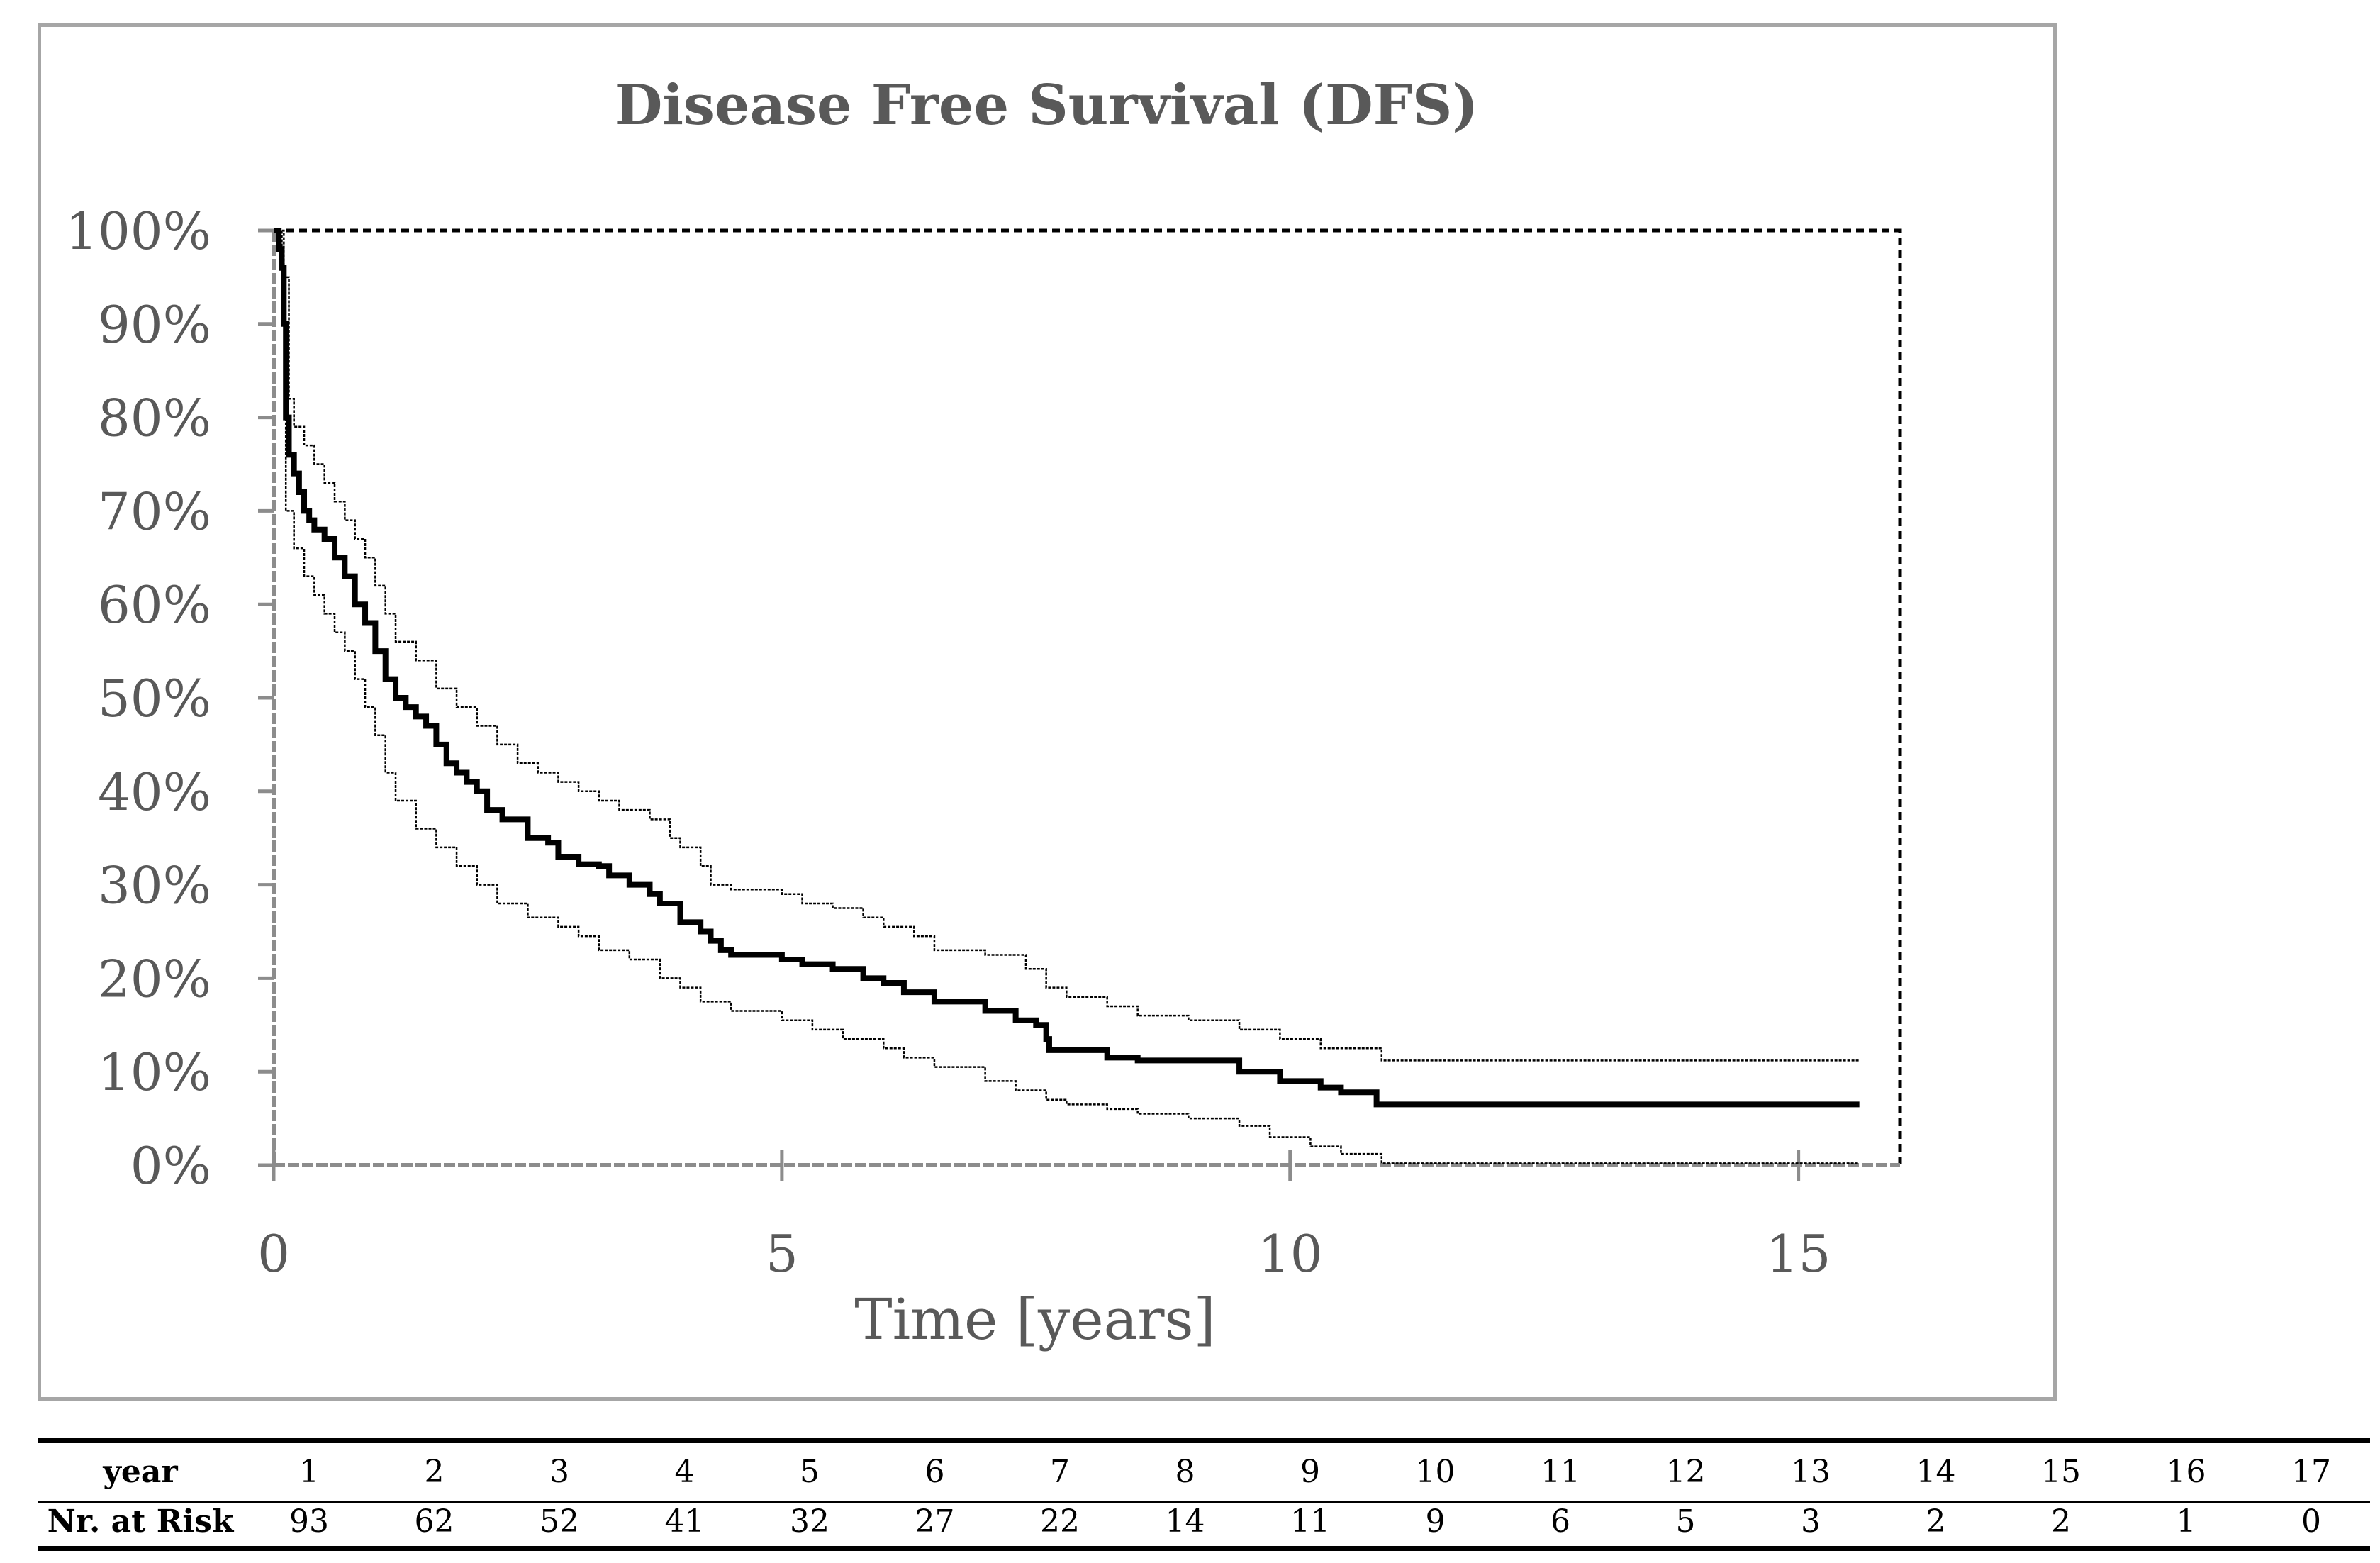 The width and height of the screenshot is (2380, 1563). I want to click on risk-year-cell: 7, so click(1060, 1472).